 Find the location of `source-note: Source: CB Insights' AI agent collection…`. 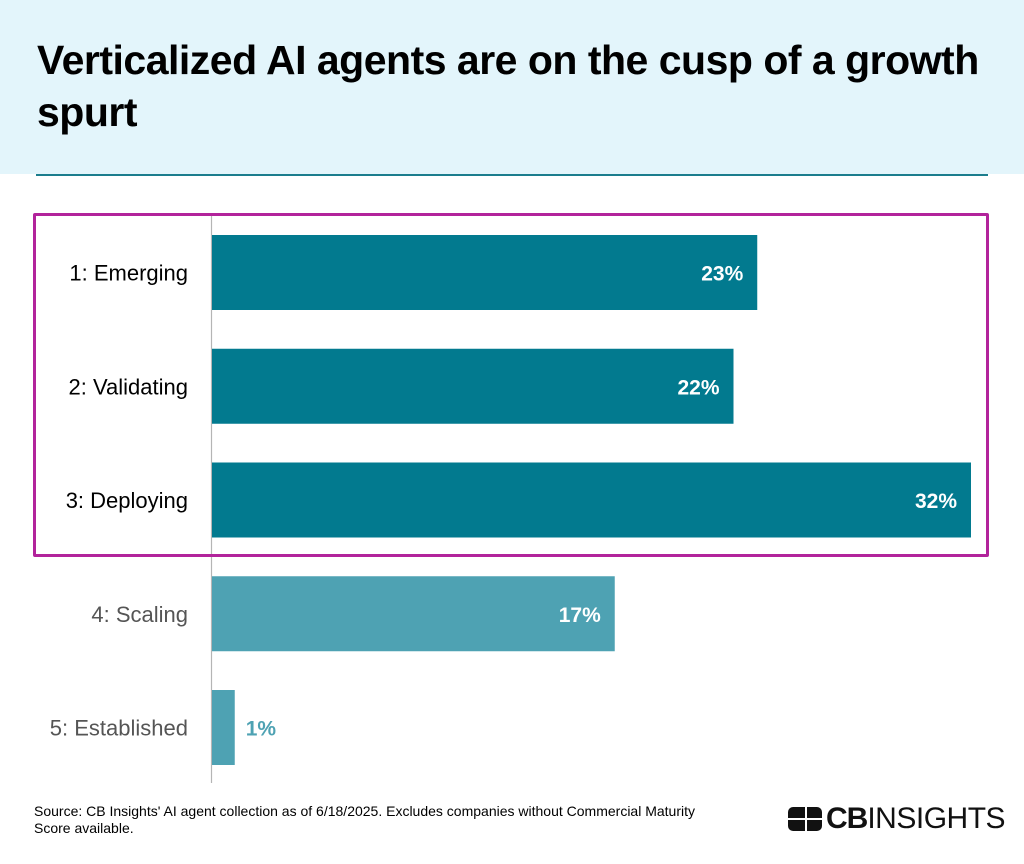

source-note: Source: CB Insights' AI agent collection… is located at coordinates (365, 819).